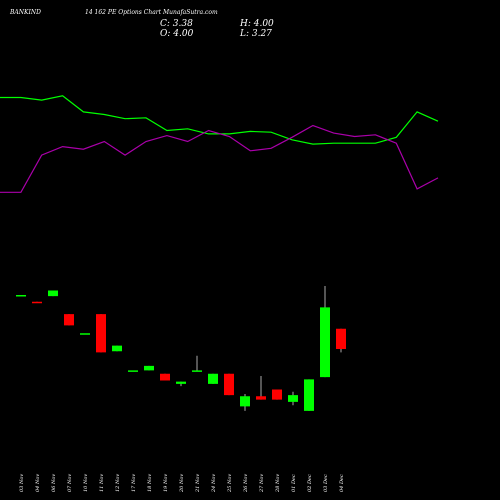  What do you see at coordinates (219, 158) in the screenshot?
I see `purple-series-line` at bounding box center [219, 158].